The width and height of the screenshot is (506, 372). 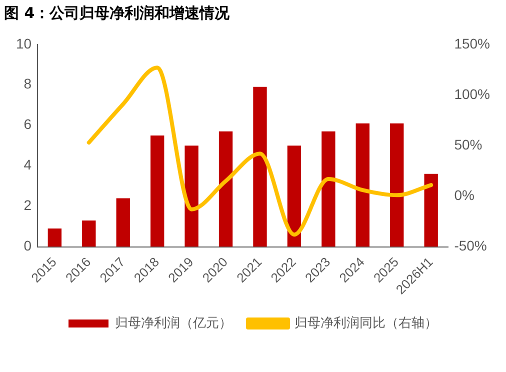 What do you see at coordinates (28, 205) in the screenshot?
I see `y-tick-label: 2` at bounding box center [28, 205].